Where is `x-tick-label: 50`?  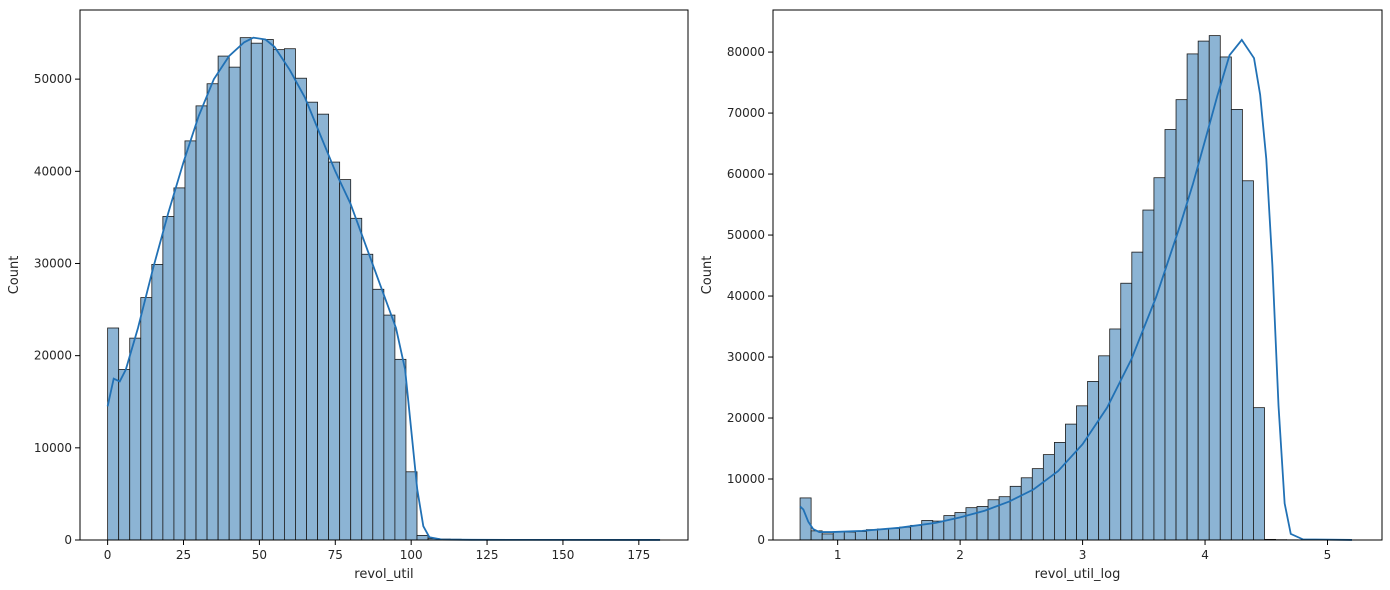
x-tick-label: 50 is located at coordinates (259, 555).